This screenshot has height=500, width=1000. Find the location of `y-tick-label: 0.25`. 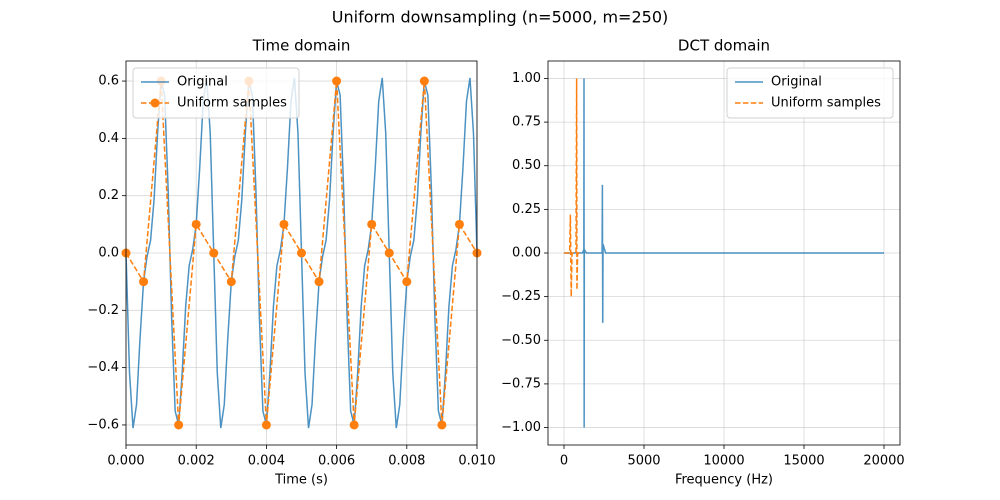

y-tick-label: 0.25 is located at coordinates (526, 209).